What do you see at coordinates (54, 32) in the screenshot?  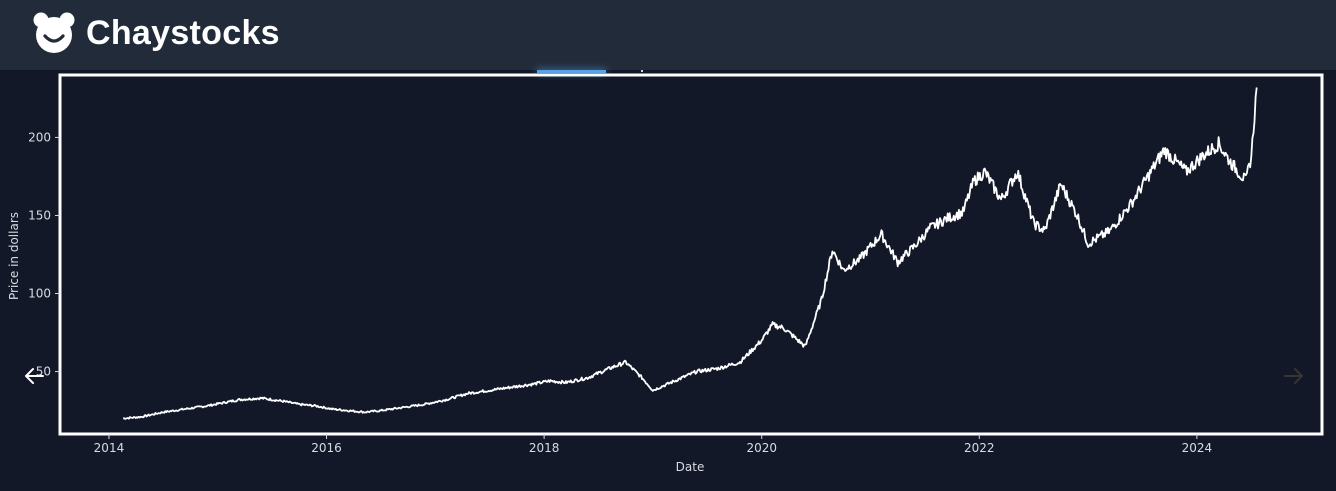 I see `bear-icon` at bounding box center [54, 32].